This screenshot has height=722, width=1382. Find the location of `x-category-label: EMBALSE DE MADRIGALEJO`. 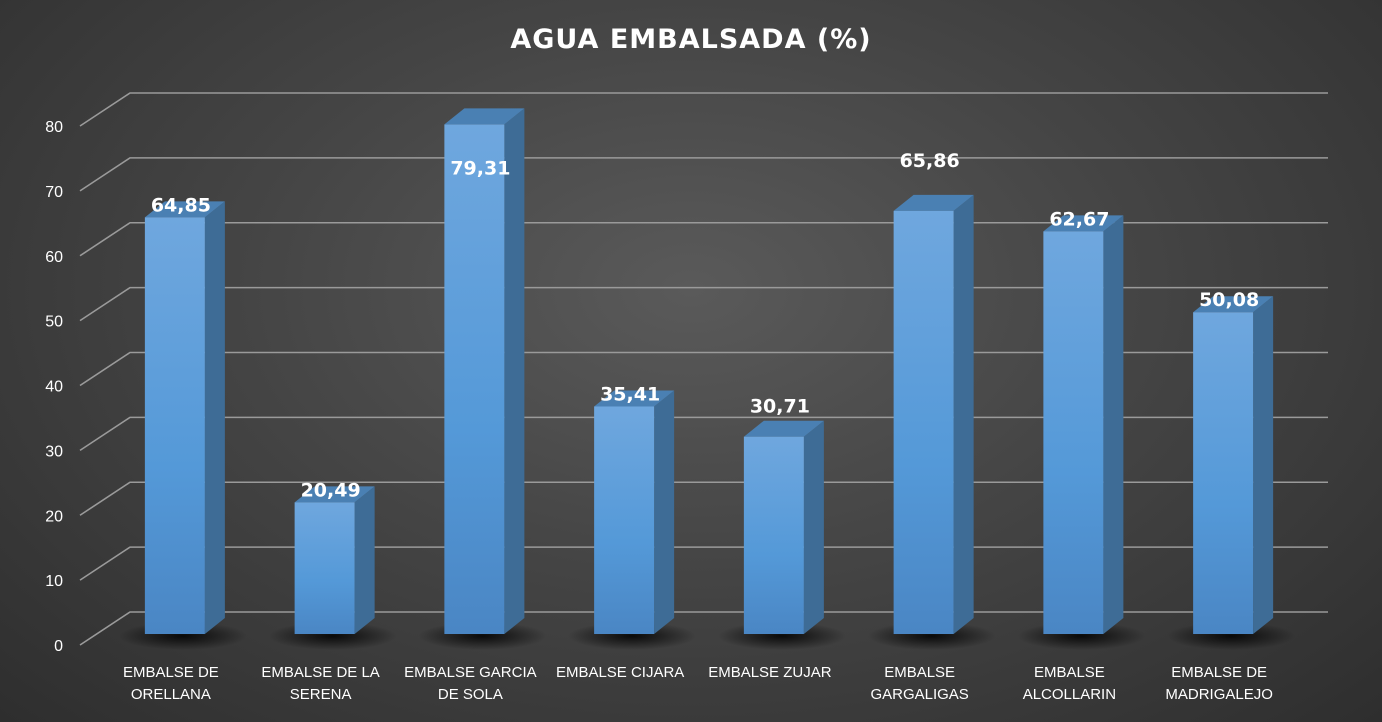

x-category-label: EMBALSE DE MADRIGALEJO is located at coordinates (1219, 683).